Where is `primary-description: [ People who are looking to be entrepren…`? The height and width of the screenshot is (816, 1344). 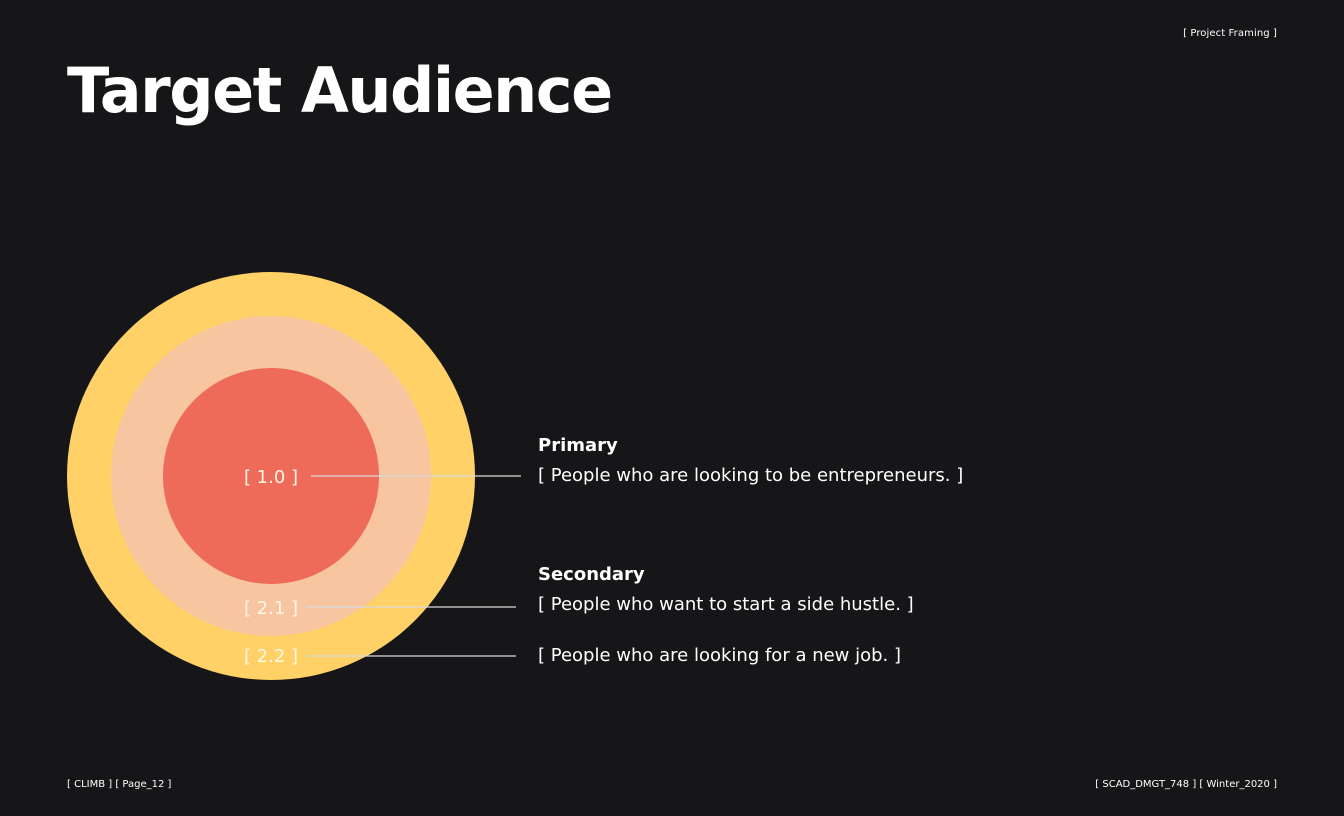
primary-description: [ People who are looking to be entrepren… is located at coordinates (751, 475).